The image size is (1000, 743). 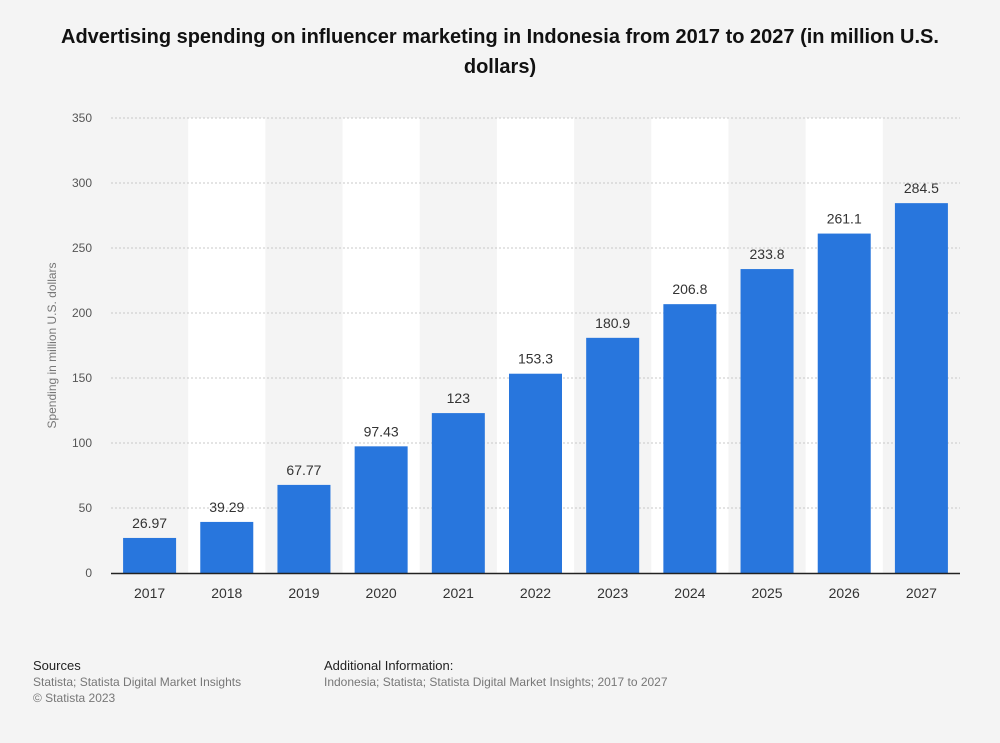 What do you see at coordinates (389, 665) in the screenshot?
I see `additional-info-heading: Additional Information:` at bounding box center [389, 665].